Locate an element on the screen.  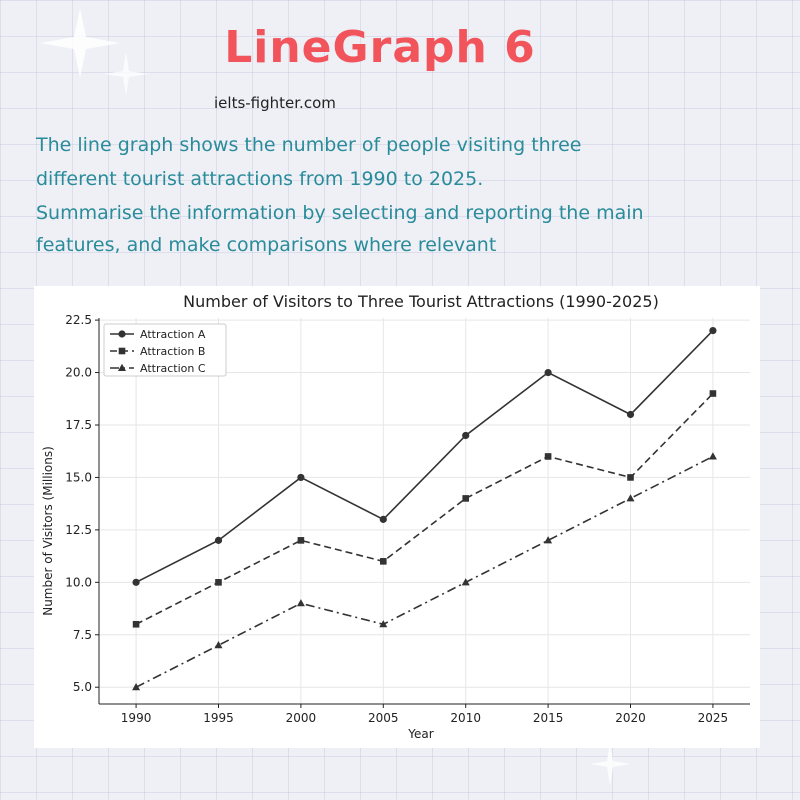
legend-label: Attraction C is located at coordinates (173, 368).